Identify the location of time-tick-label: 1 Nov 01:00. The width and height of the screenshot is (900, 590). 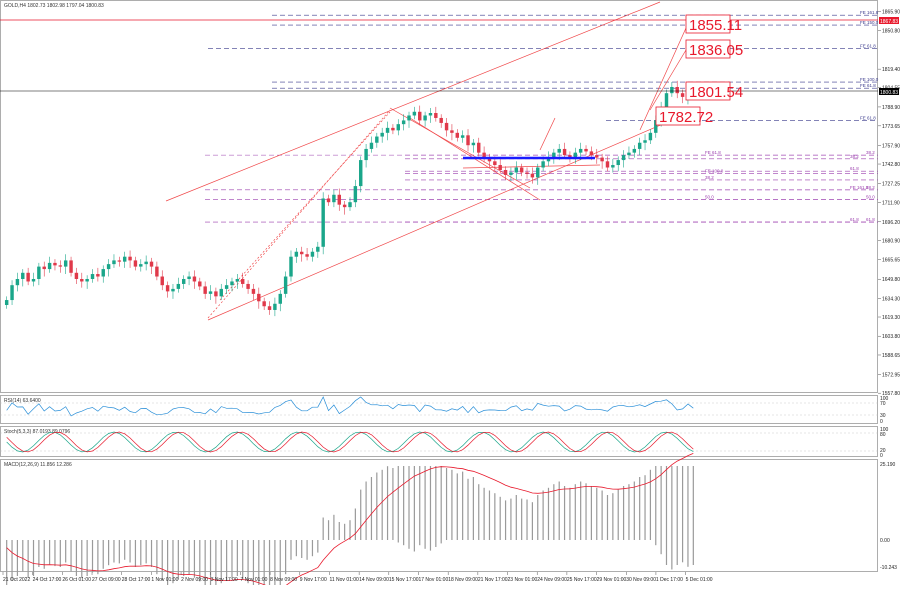
(164, 580).